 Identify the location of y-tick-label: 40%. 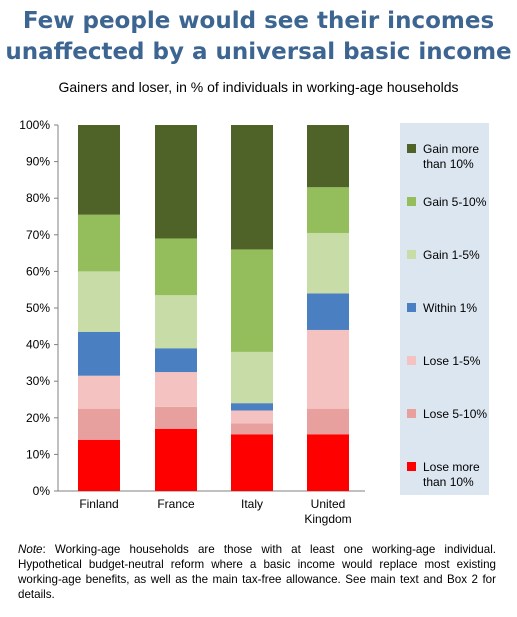
(38, 345).